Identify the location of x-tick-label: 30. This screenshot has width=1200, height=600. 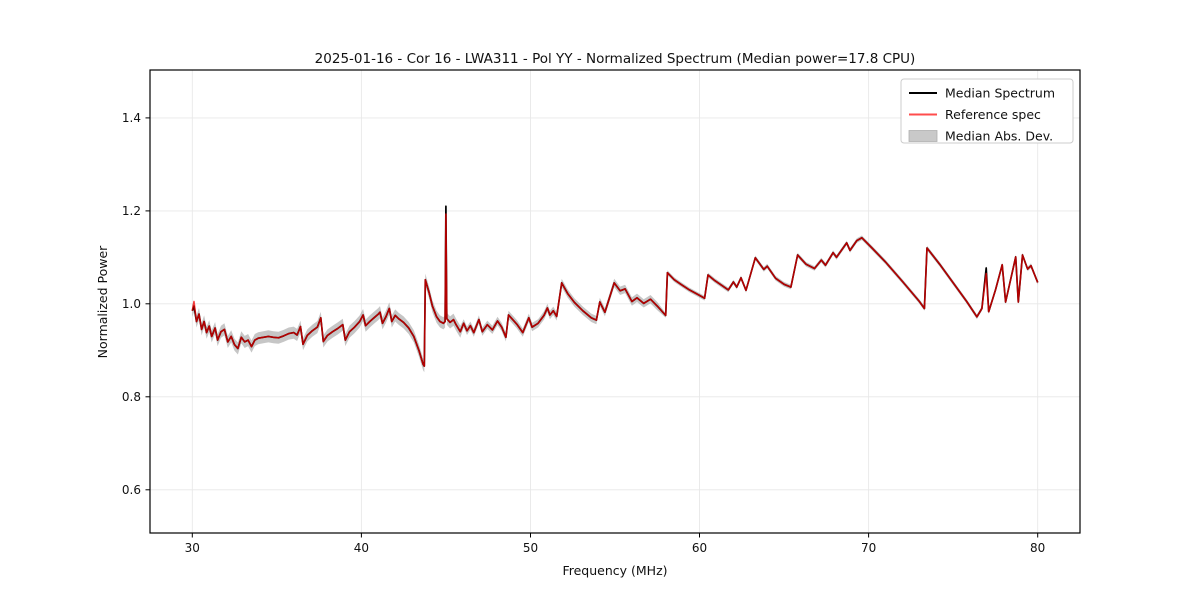
(192, 548).